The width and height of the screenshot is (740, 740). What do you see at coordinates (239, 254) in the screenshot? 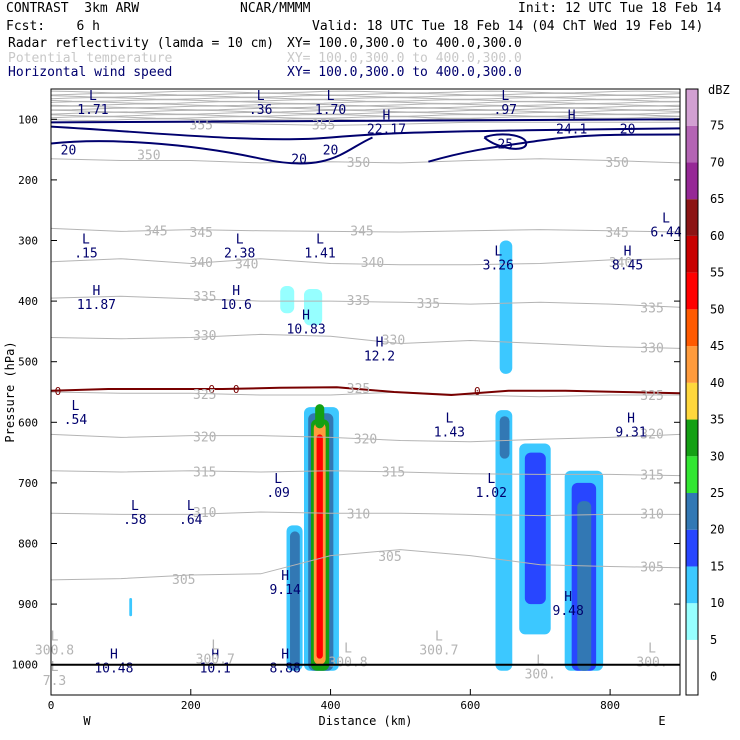
I see `extremum-value: 2.38` at bounding box center [239, 254].